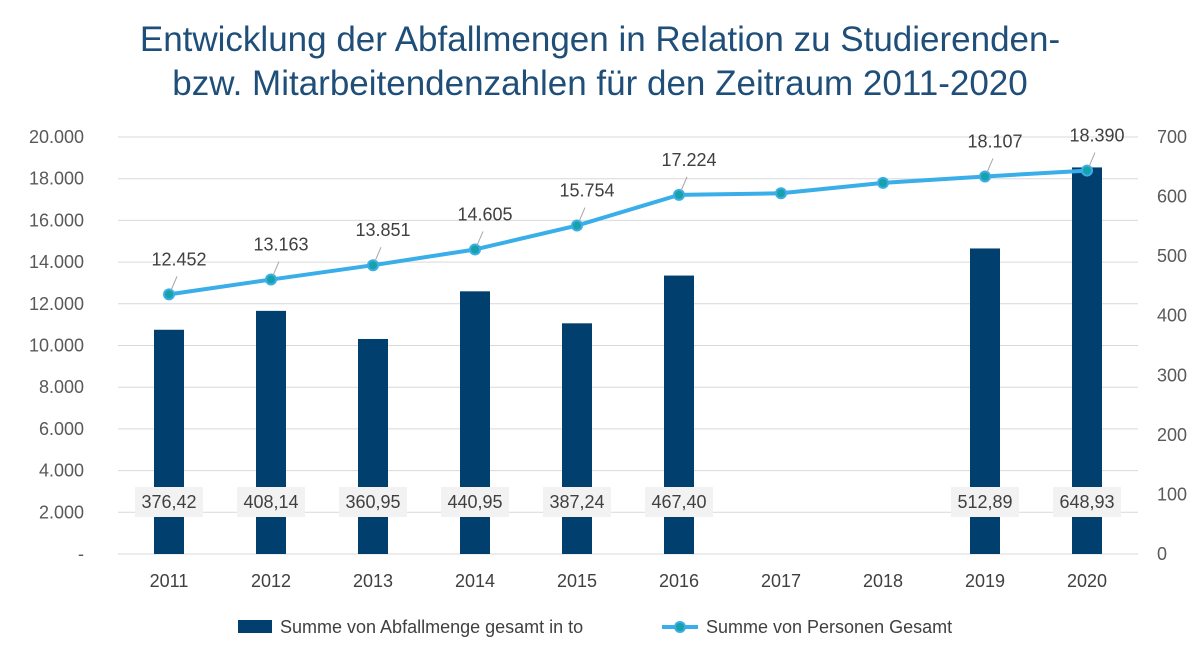 The image size is (1200, 659). I want to click on category-tick-label: 2013, so click(373, 581).